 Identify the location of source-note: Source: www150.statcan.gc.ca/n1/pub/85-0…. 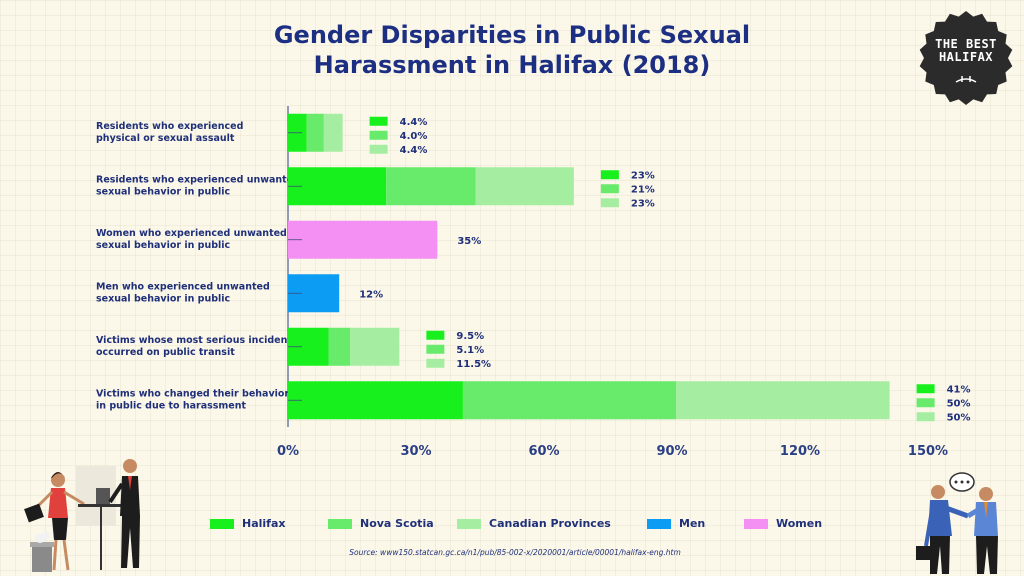
(515, 552).